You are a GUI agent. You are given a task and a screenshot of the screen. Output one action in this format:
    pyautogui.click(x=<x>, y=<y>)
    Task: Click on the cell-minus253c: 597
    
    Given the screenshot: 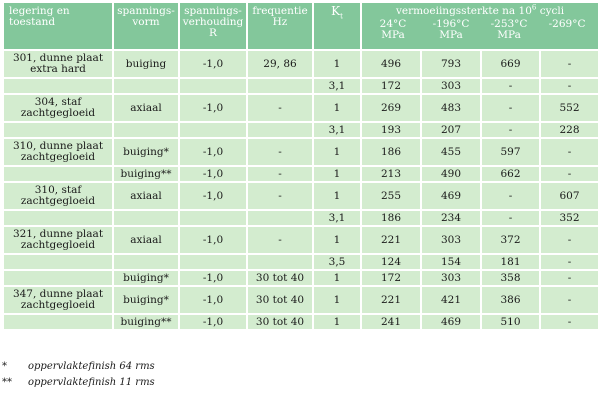 What is the action you would take?
    pyautogui.click(x=510, y=152)
    